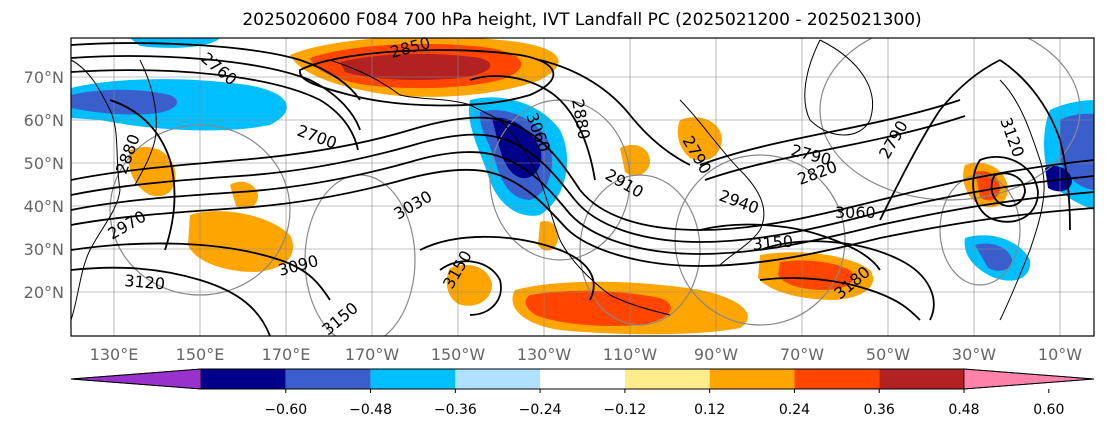  I want to click on colorbar-tick-label: 0.60, so click(1048, 410).